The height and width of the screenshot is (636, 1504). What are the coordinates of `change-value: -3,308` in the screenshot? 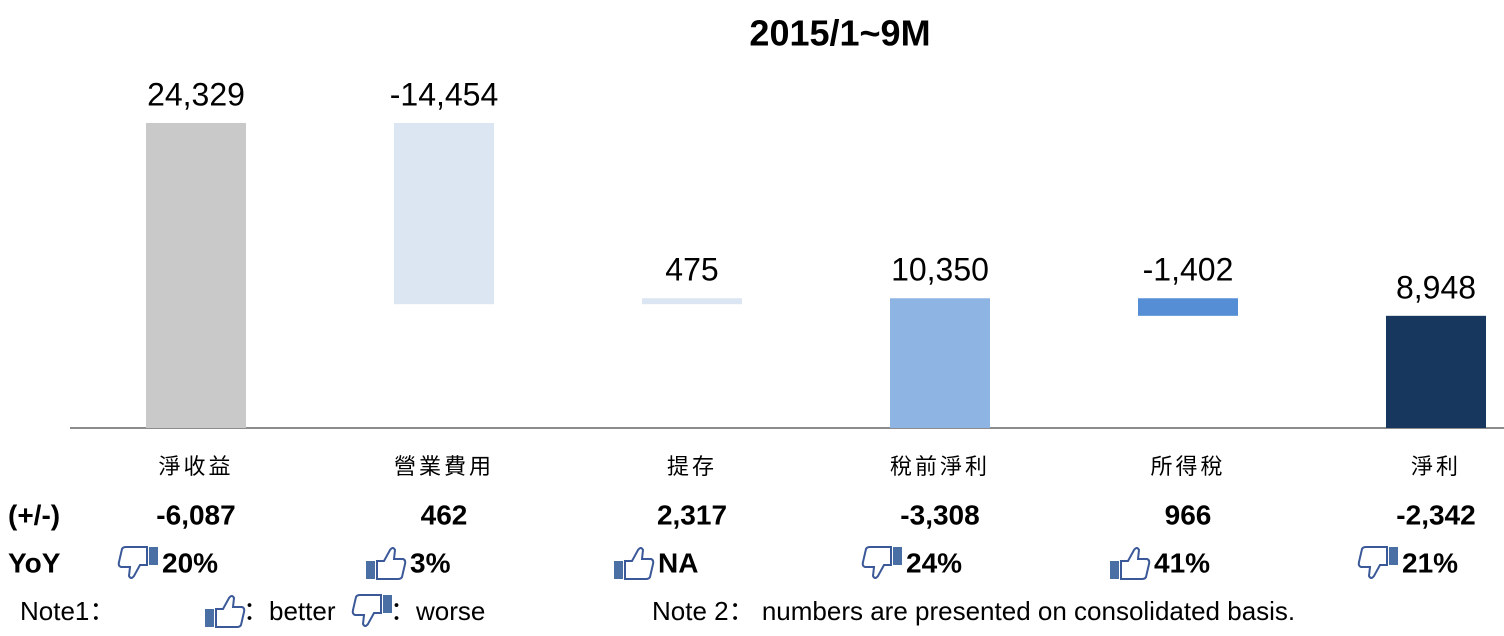 It's located at (939, 514).